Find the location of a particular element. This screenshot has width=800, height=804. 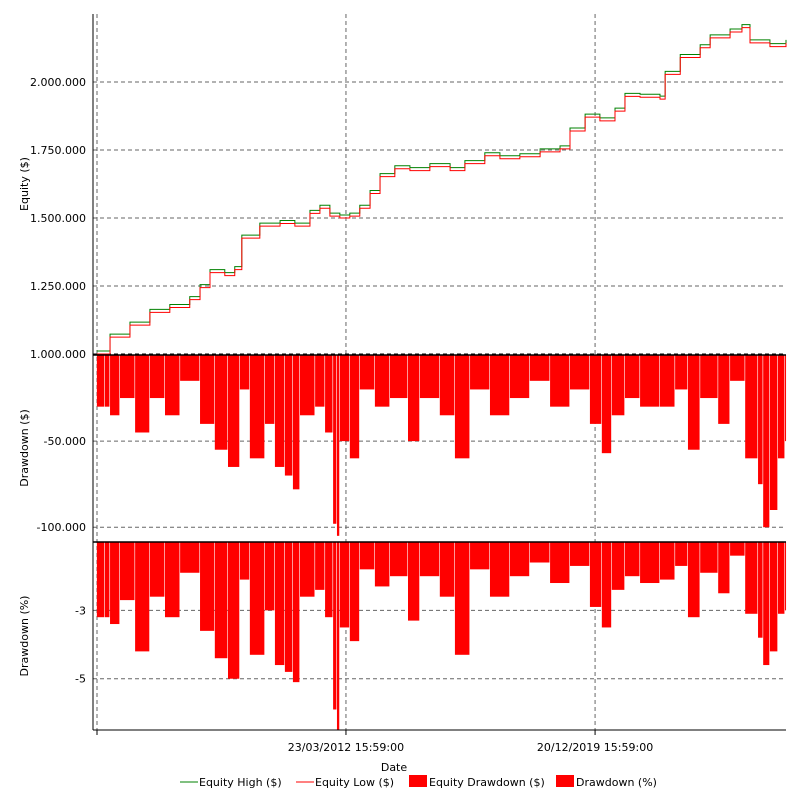

x-tick-label: 20/12/2019 15:59:00 is located at coordinates (595, 747).